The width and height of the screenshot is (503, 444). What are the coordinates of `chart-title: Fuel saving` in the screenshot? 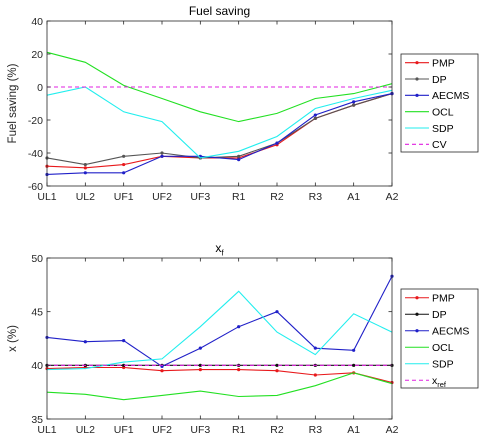 It's located at (219, 11).